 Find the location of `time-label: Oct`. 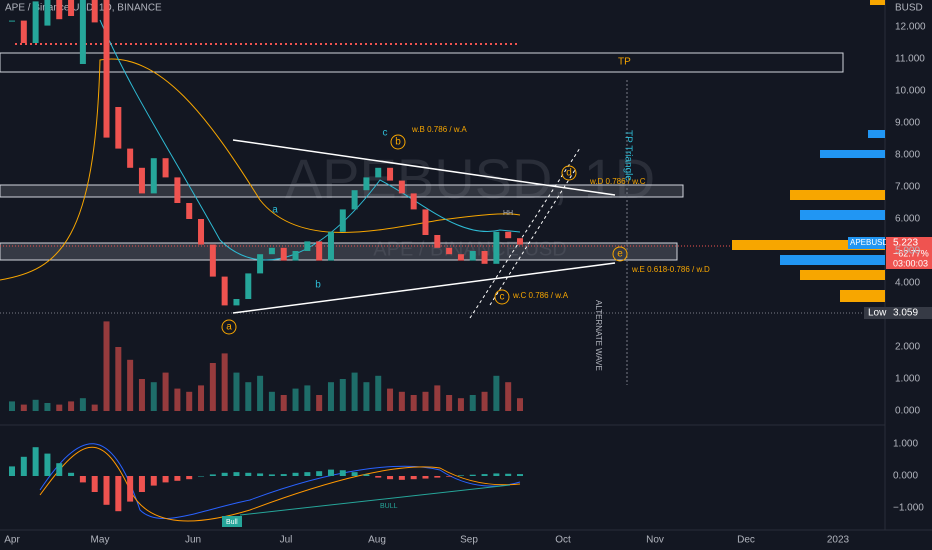

time-label: Oct is located at coordinates (563, 540).